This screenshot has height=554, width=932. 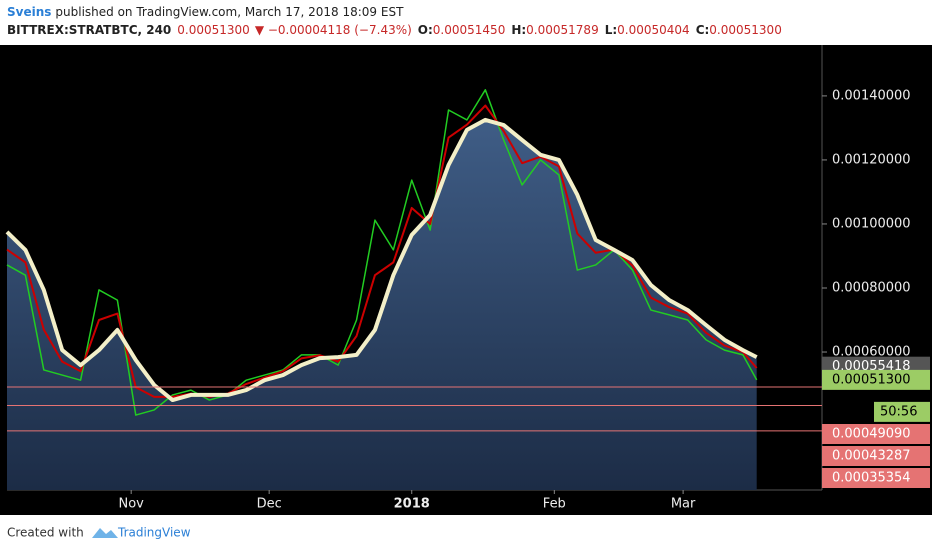 I want to click on ohlc-value: 0.00051789, so click(x=562, y=30).